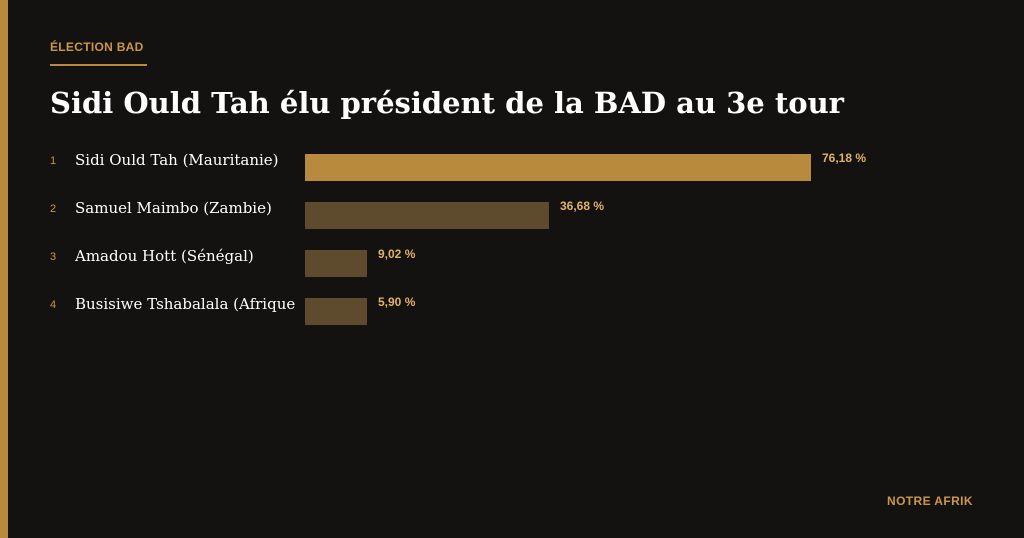 The width and height of the screenshot is (1024, 538). I want to click on value-label: 76,18 %, so click(844, 158).